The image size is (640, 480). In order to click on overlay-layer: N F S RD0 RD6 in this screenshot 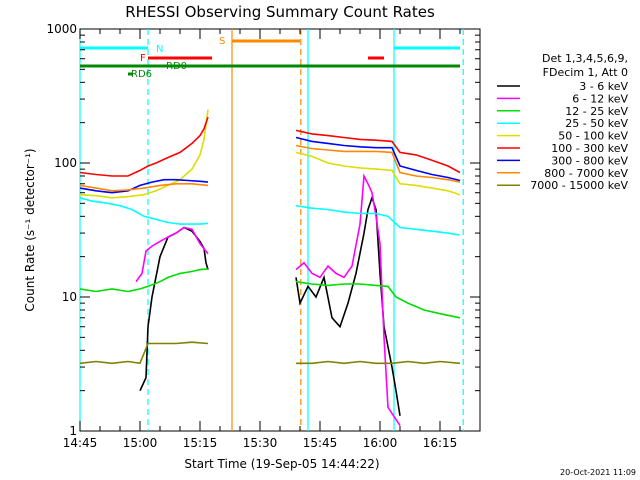, I will do `click(270, 58)`.